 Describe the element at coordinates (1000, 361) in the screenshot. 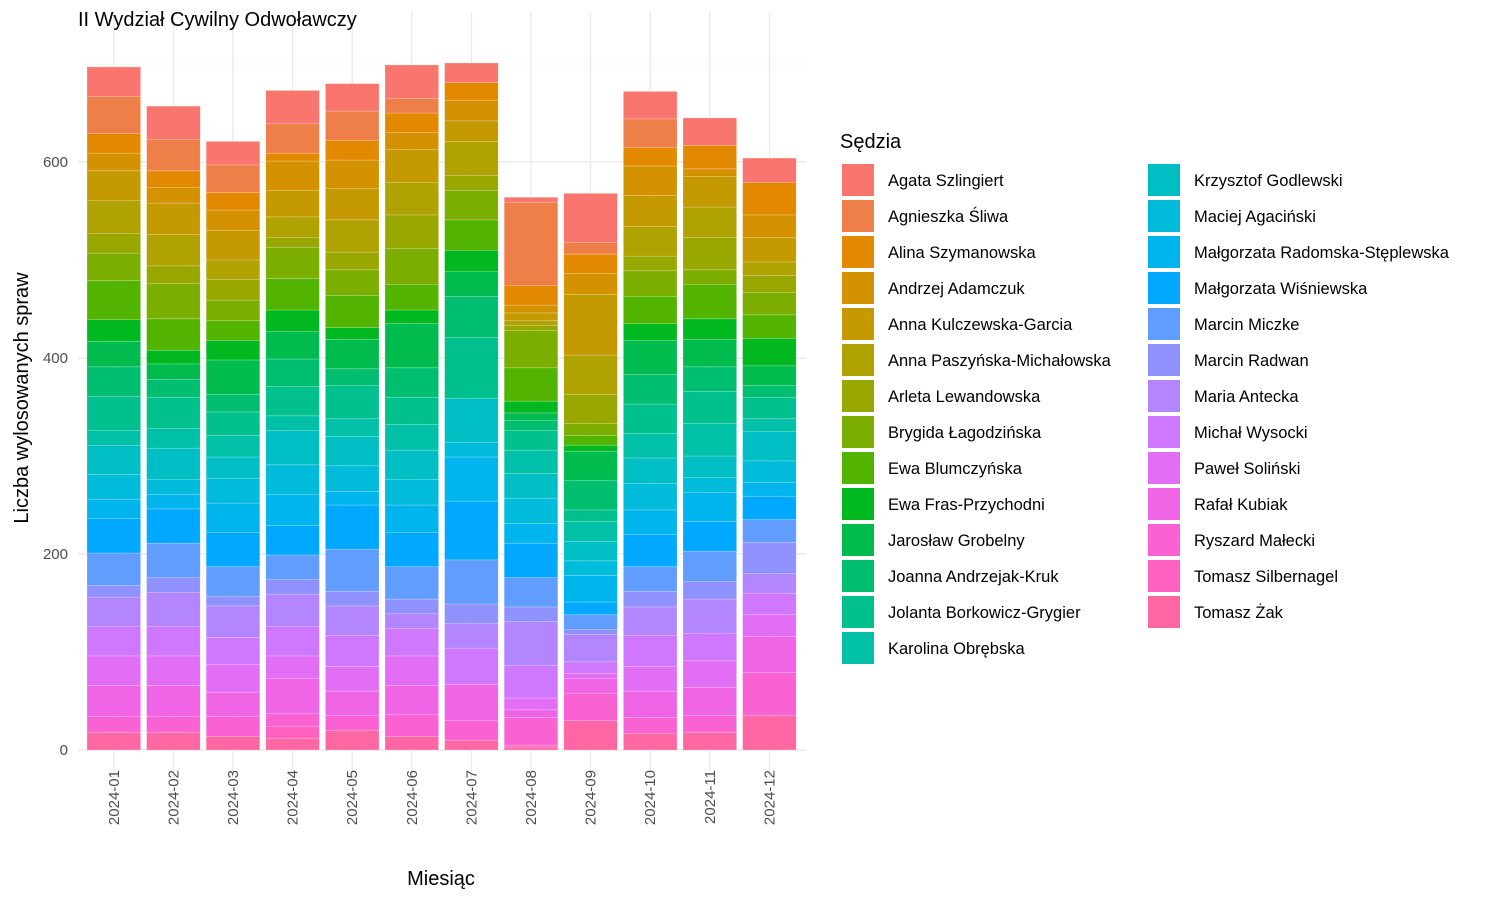

I see `legend-label: Anna Paszyńska-Michałowska` at that location.